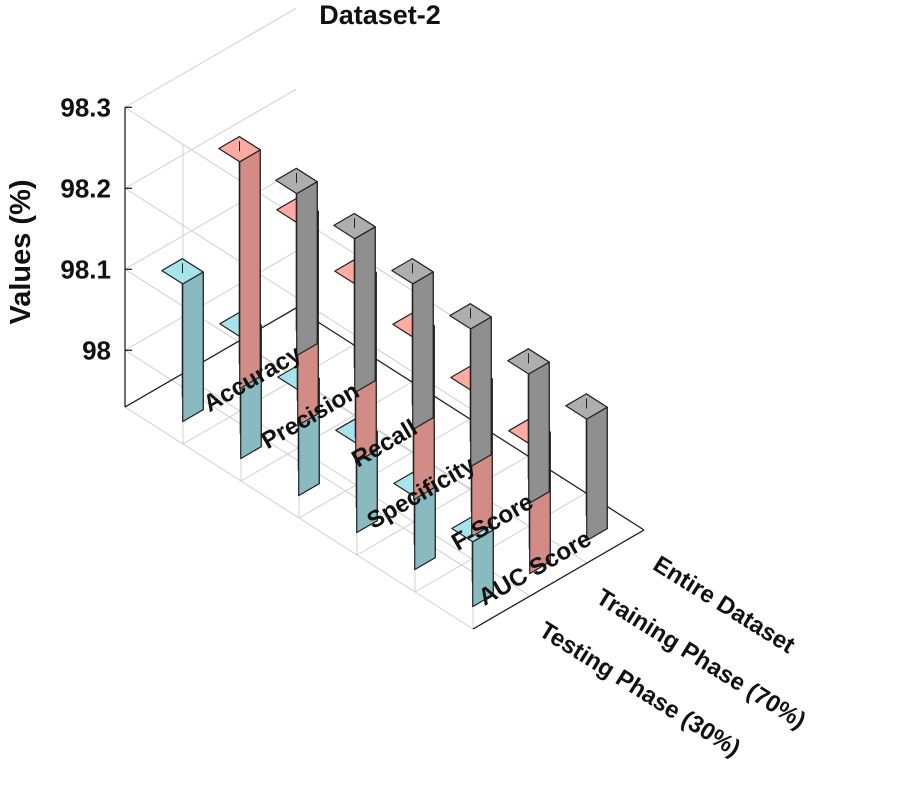 The image size is (905, 797). What do you see at coordinates (85, 107) in the screenshot?
I see `z-tick-label: 98.3` at bounding box center [85, 107].